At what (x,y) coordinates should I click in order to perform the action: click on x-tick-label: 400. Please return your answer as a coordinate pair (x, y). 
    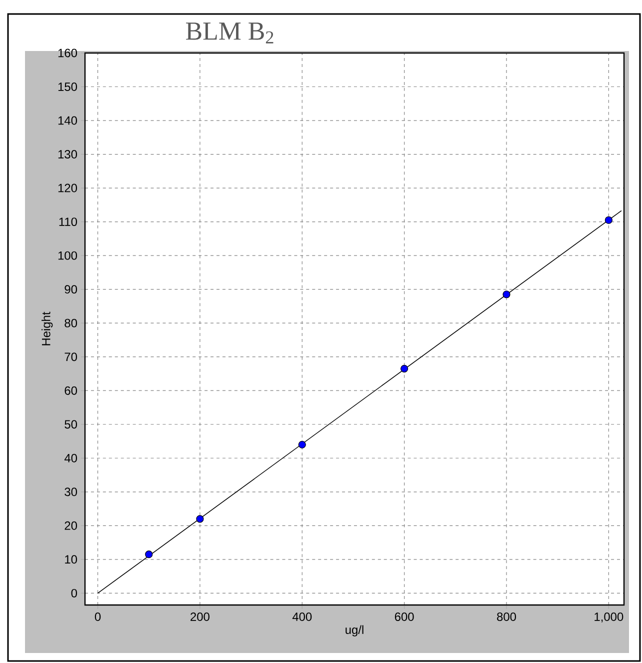
    Looking at the image, I should click on (302, 616).